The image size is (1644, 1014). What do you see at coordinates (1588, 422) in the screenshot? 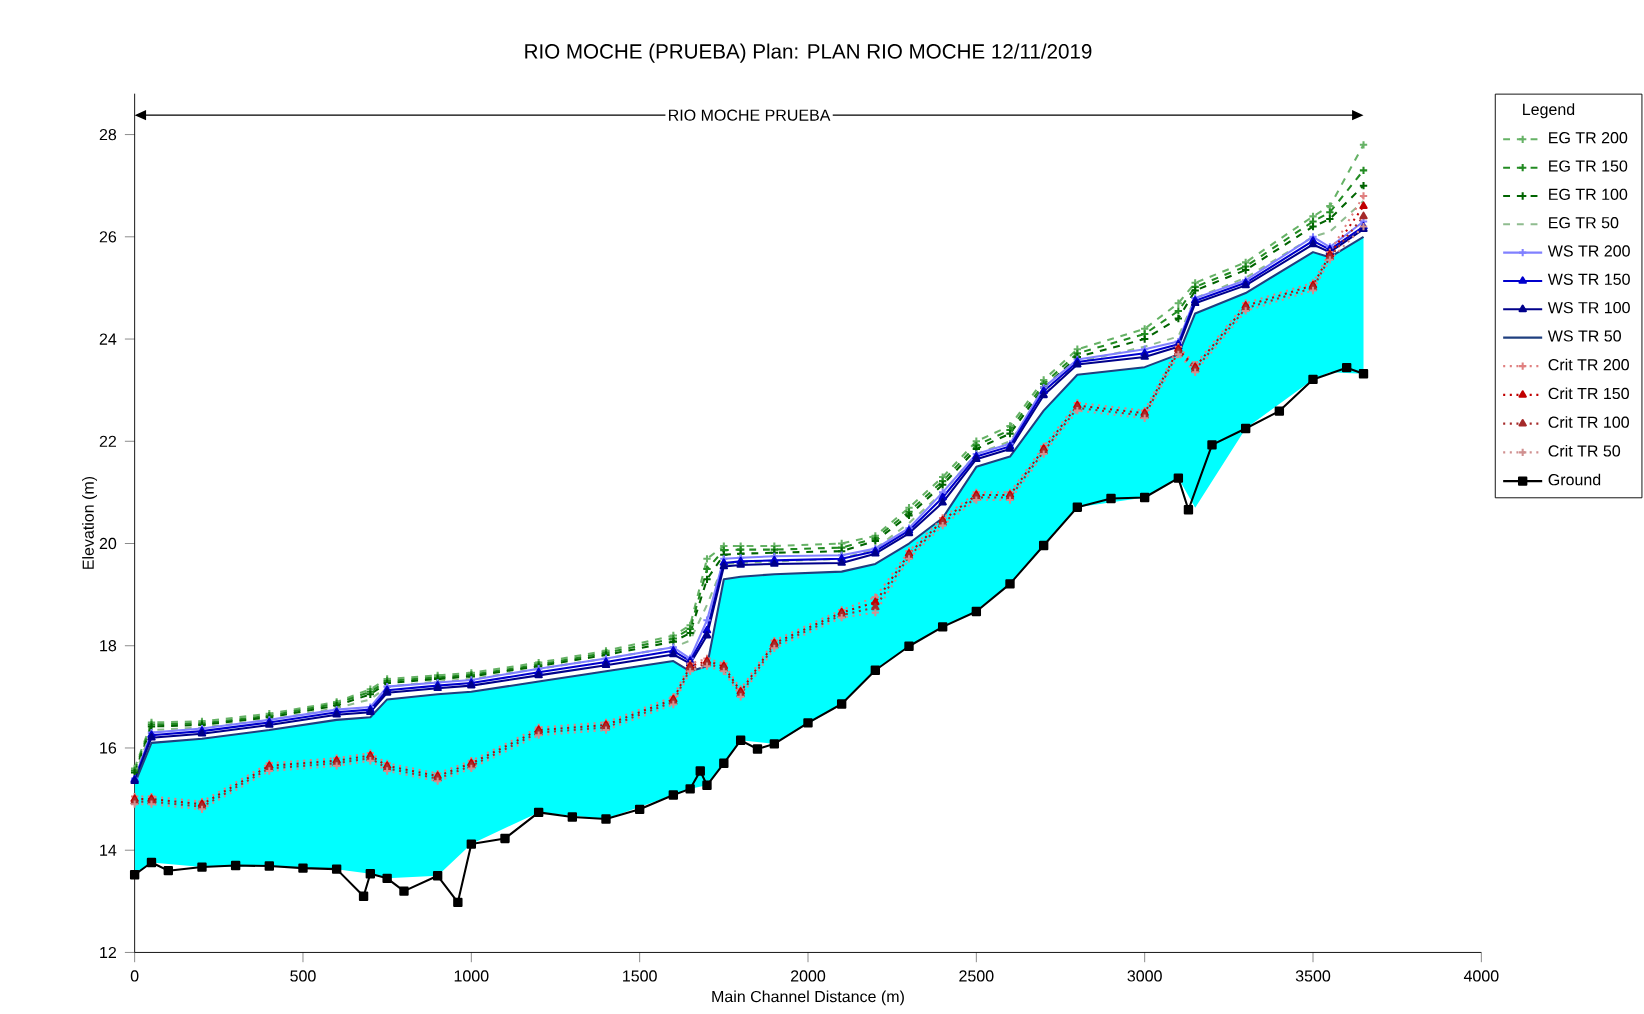
I see `legend-label: Crit TR 100` at bounding box center [1588, 422].